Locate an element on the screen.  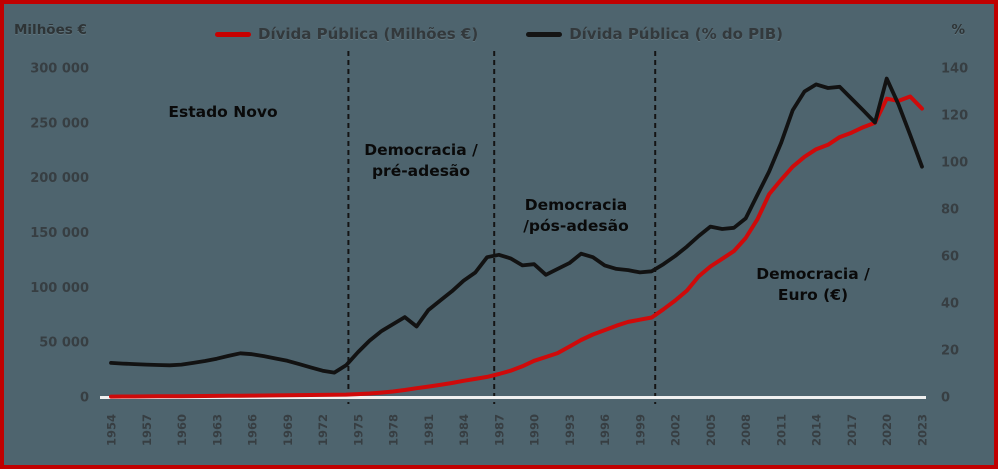
x-axis-tick-label: 1969 is located at coordinates (288, 430).